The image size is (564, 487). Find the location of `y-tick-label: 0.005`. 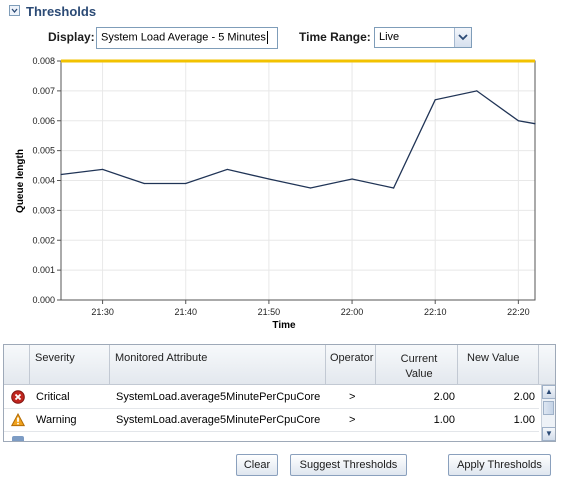

y-tick-label: 0.005 is located at coordinates (43, 151).